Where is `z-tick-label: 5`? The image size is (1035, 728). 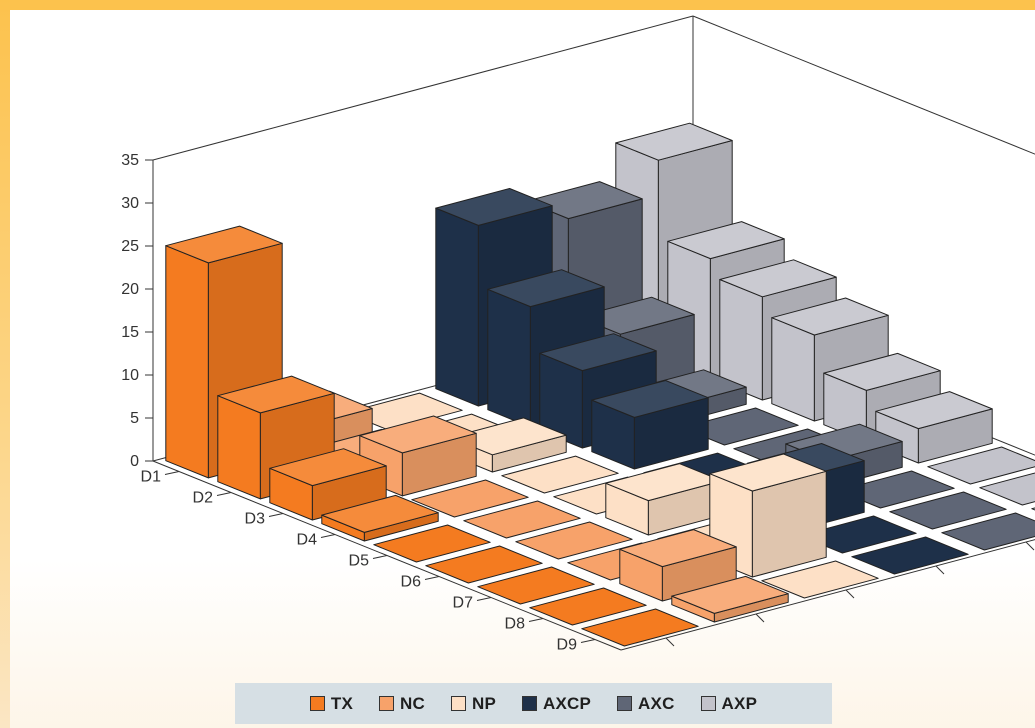 z-tick-label: 5 is located at coordinates (134, 418).